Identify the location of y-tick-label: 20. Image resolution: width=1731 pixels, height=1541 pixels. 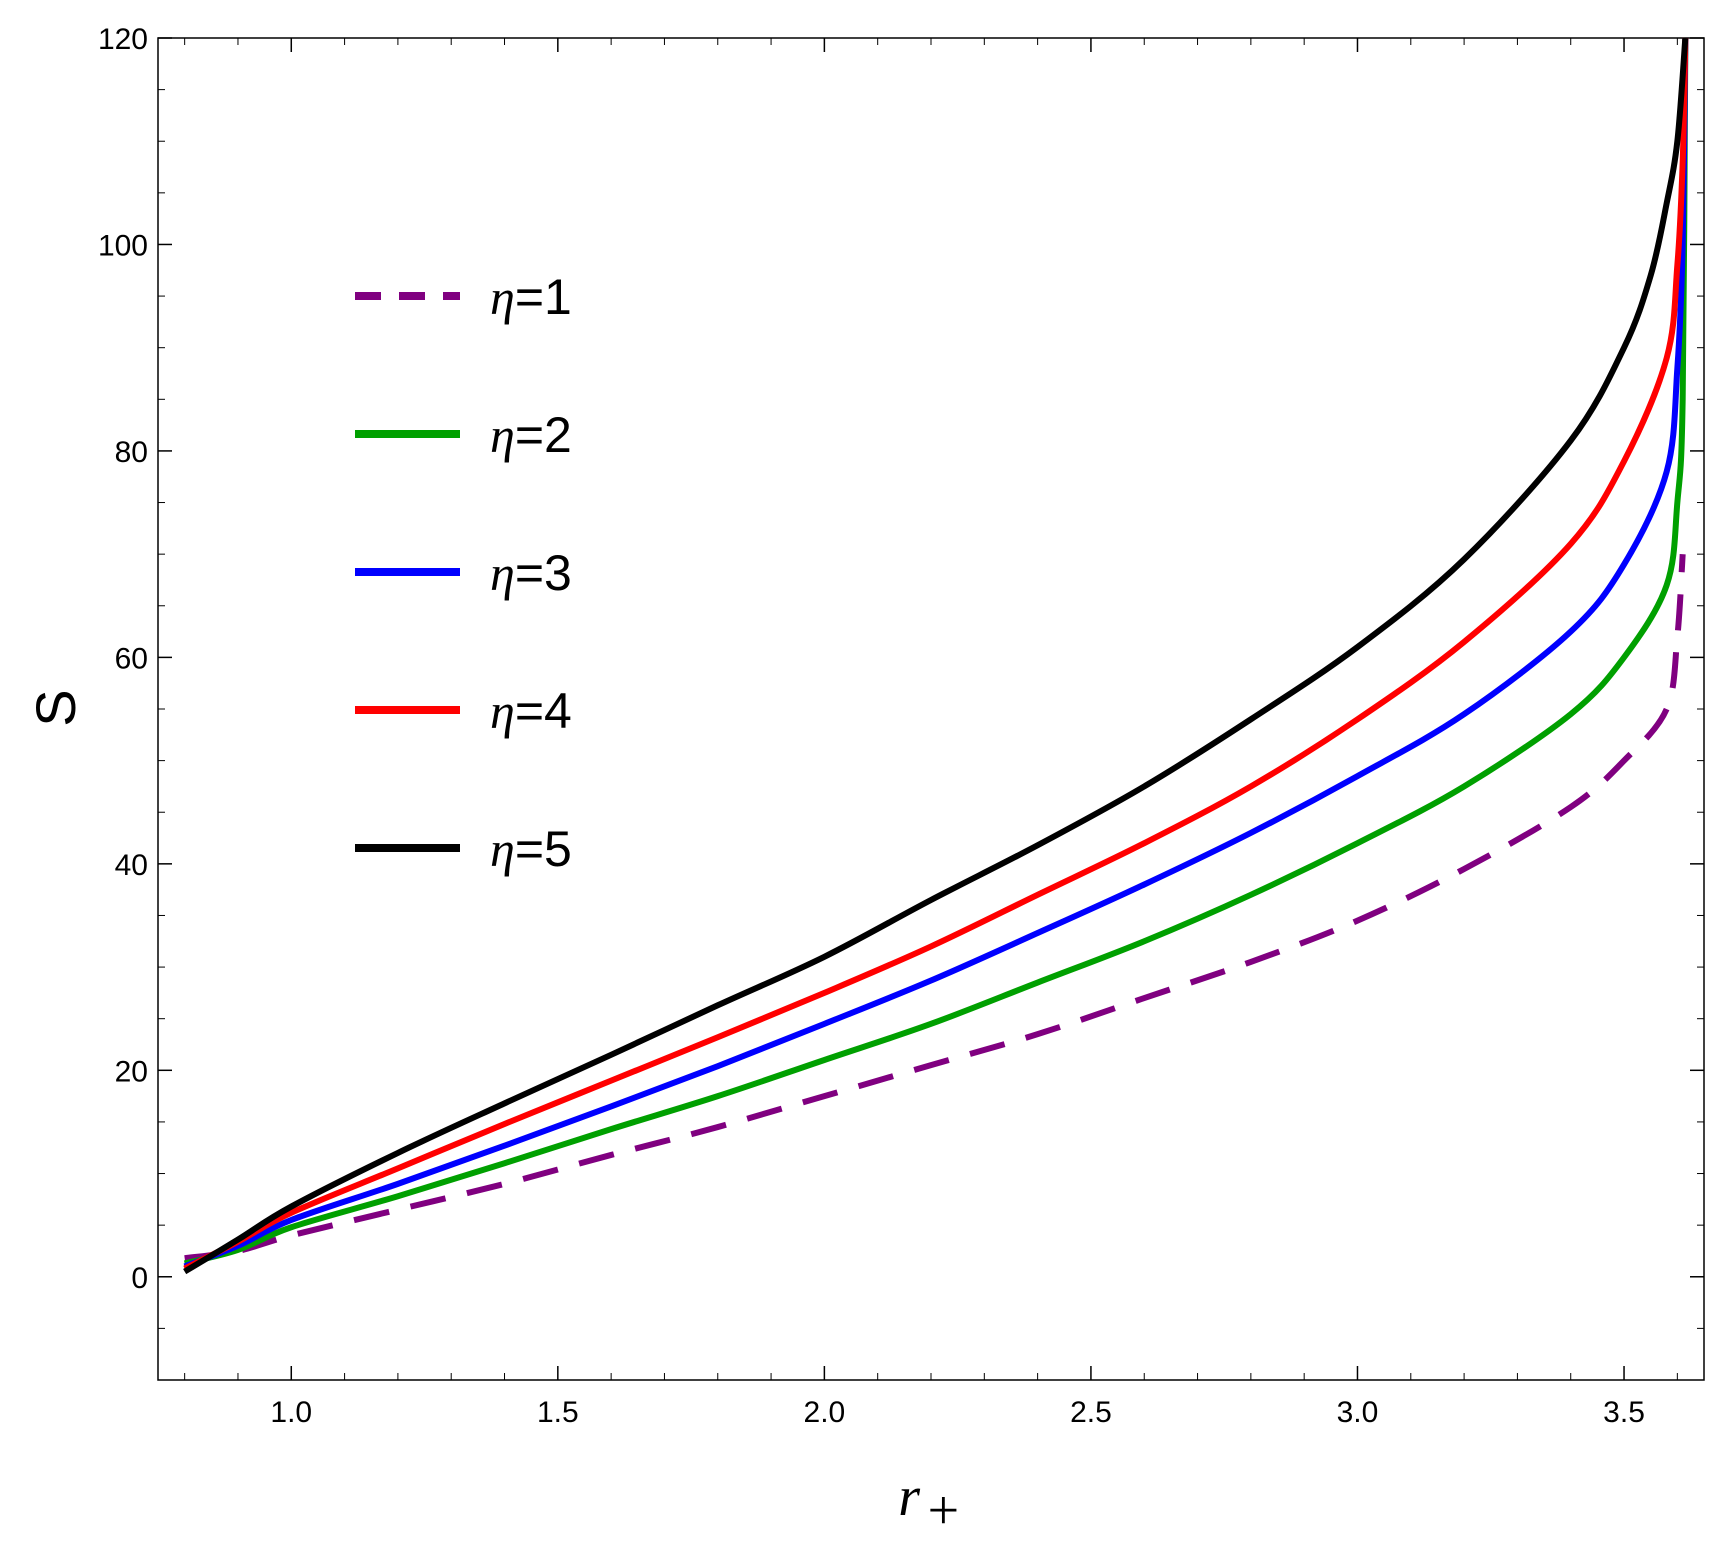
(131, 1071).